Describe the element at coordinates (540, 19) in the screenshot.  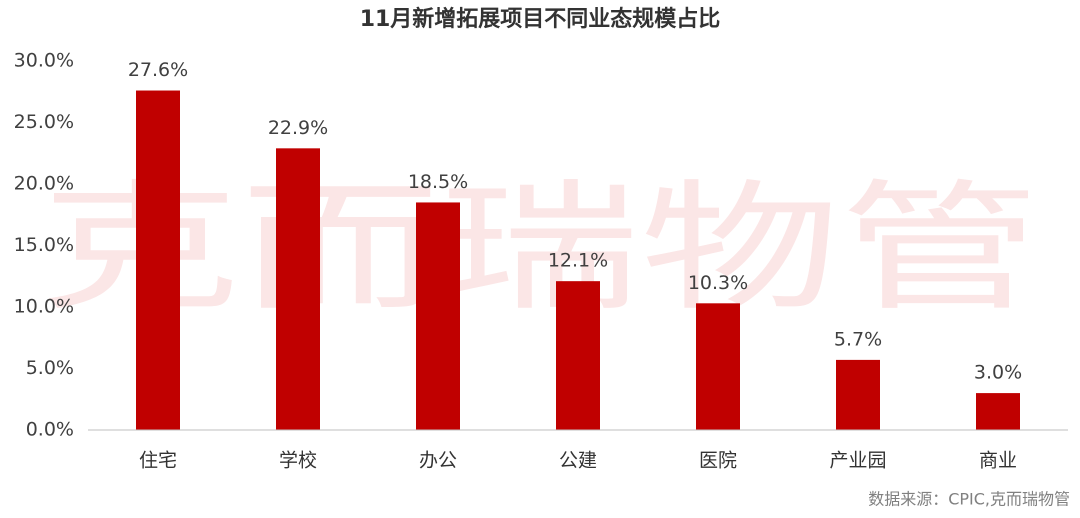
I see `chart-title: 11月新增拓展项目不同业态规模占比` at that location.